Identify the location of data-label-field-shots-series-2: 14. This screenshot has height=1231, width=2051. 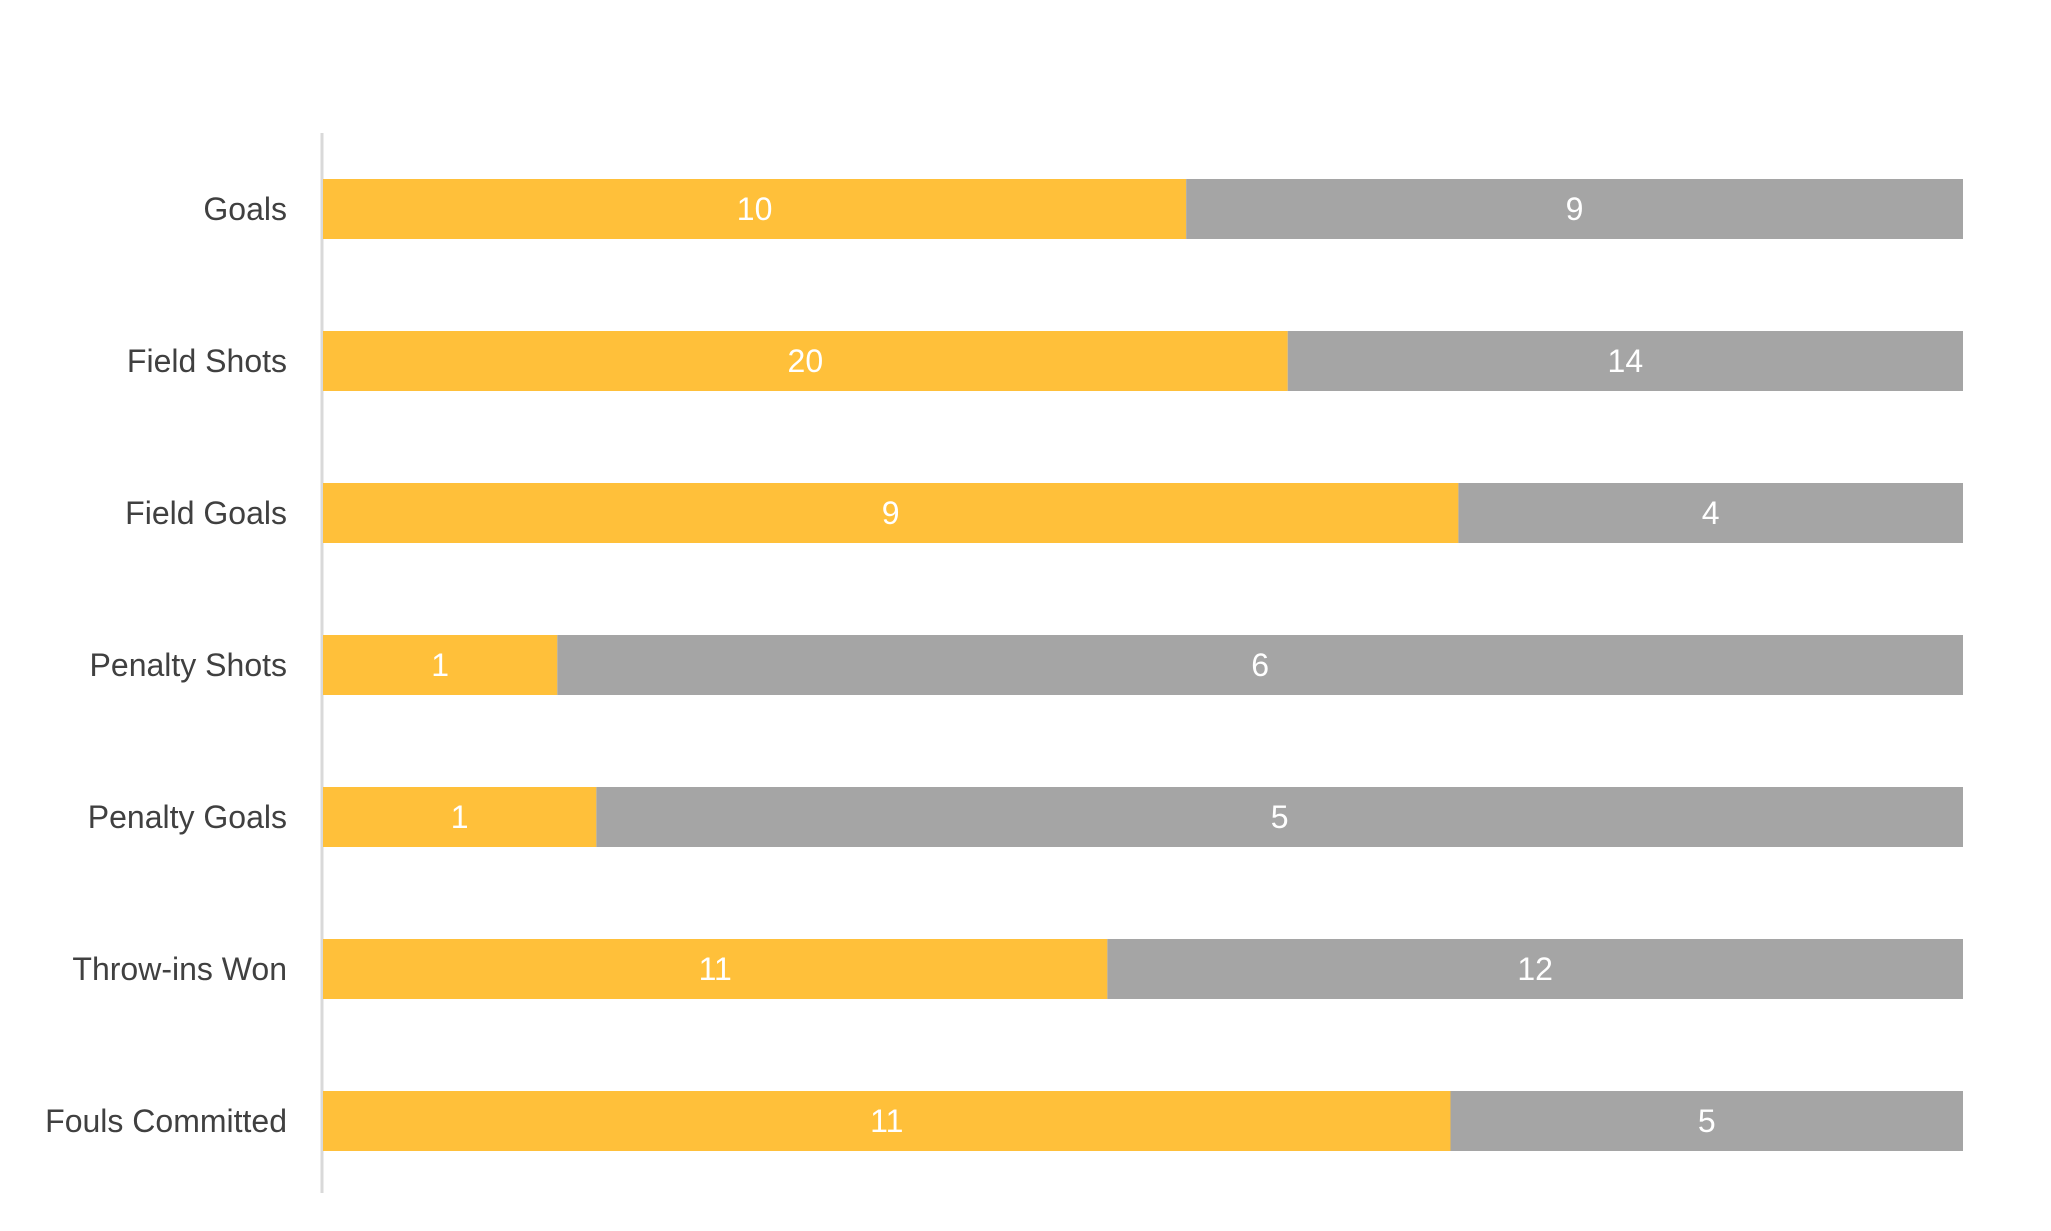
(1626, 361).